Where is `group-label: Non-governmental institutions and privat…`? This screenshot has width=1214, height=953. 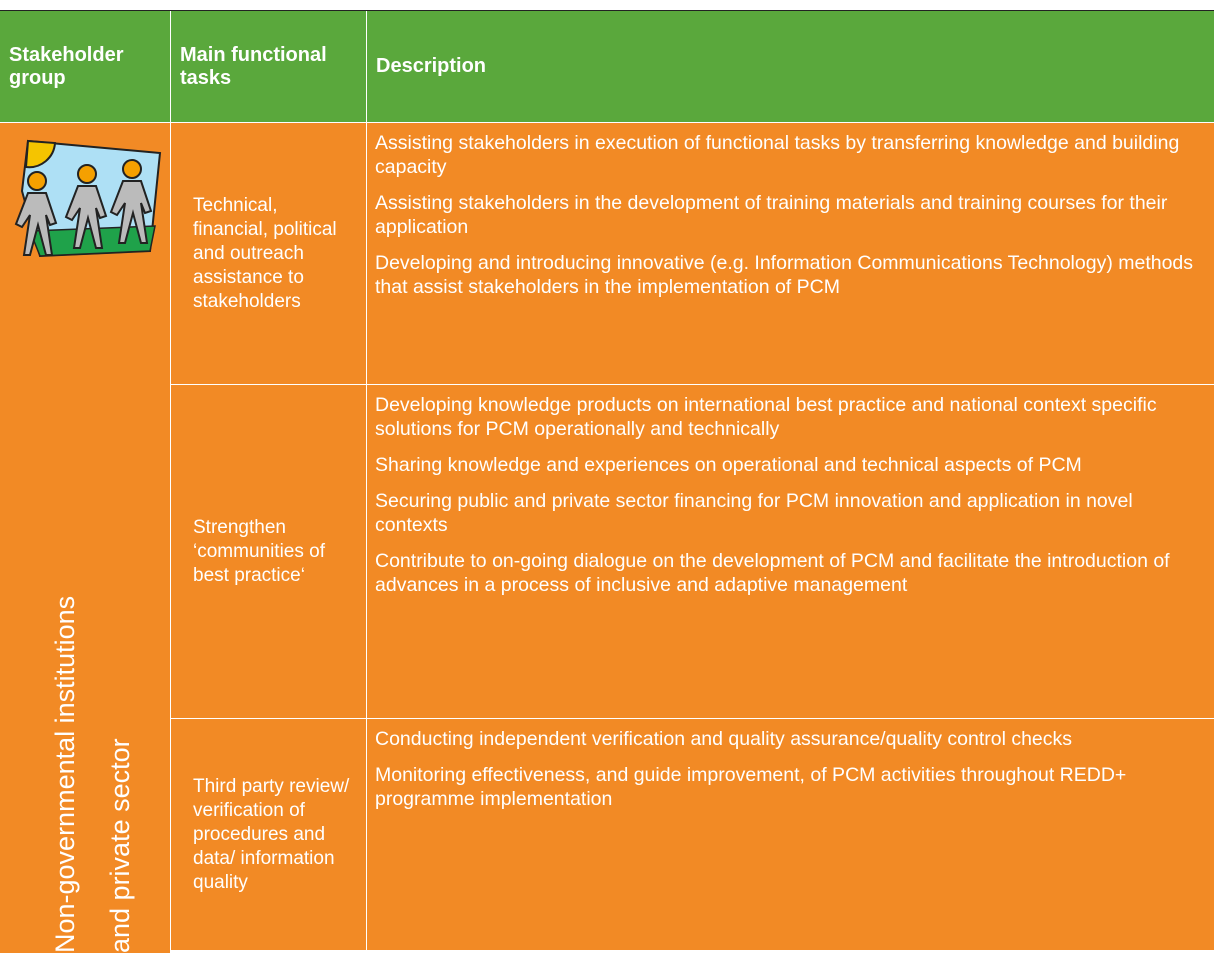 group-label: Non-governmental institutions and privat… is located at coordinates (93, 728).